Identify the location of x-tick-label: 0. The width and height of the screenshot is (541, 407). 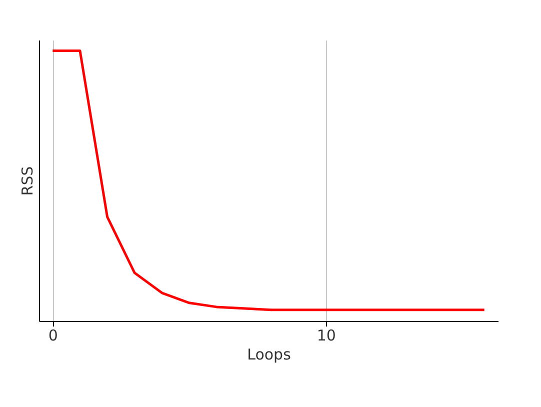
(53, 335).